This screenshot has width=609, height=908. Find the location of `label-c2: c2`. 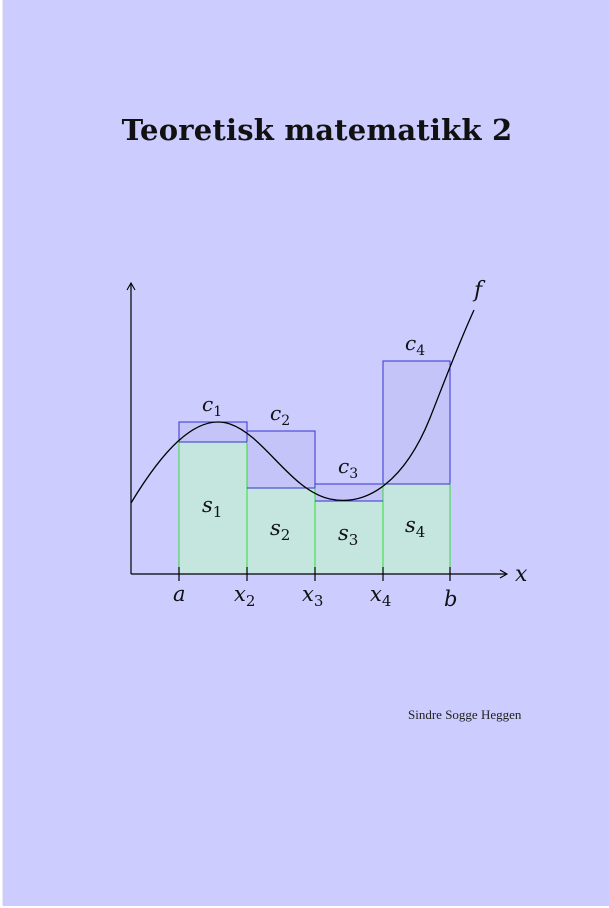

label-c2: c2 is located at coordinates (280, 415).